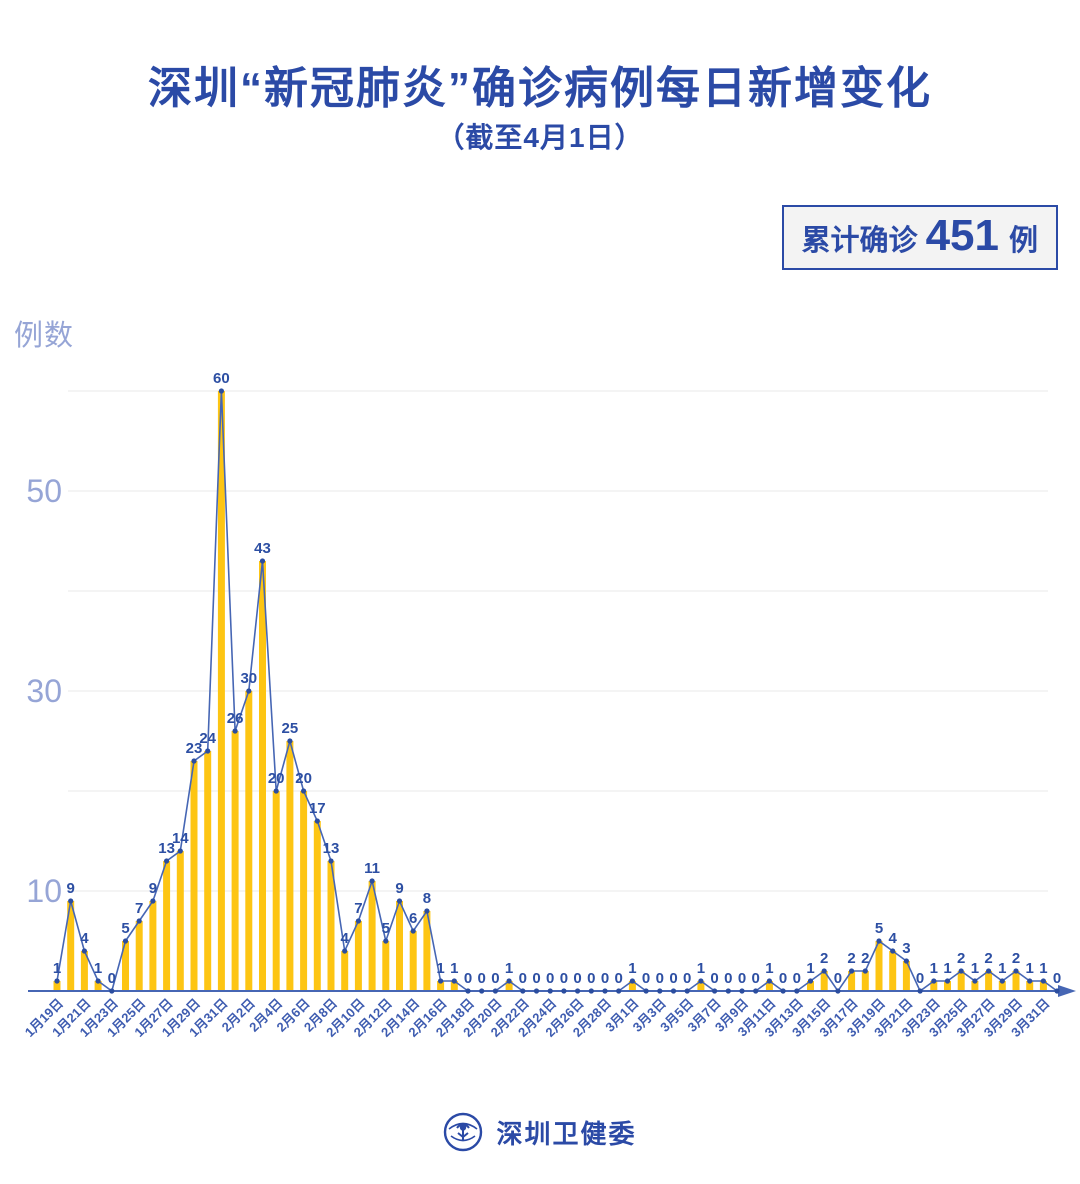  What do you see at coordinates (139, 908) in the screenshot?
I see `value-label: 7` at bounding box center [139, 908].